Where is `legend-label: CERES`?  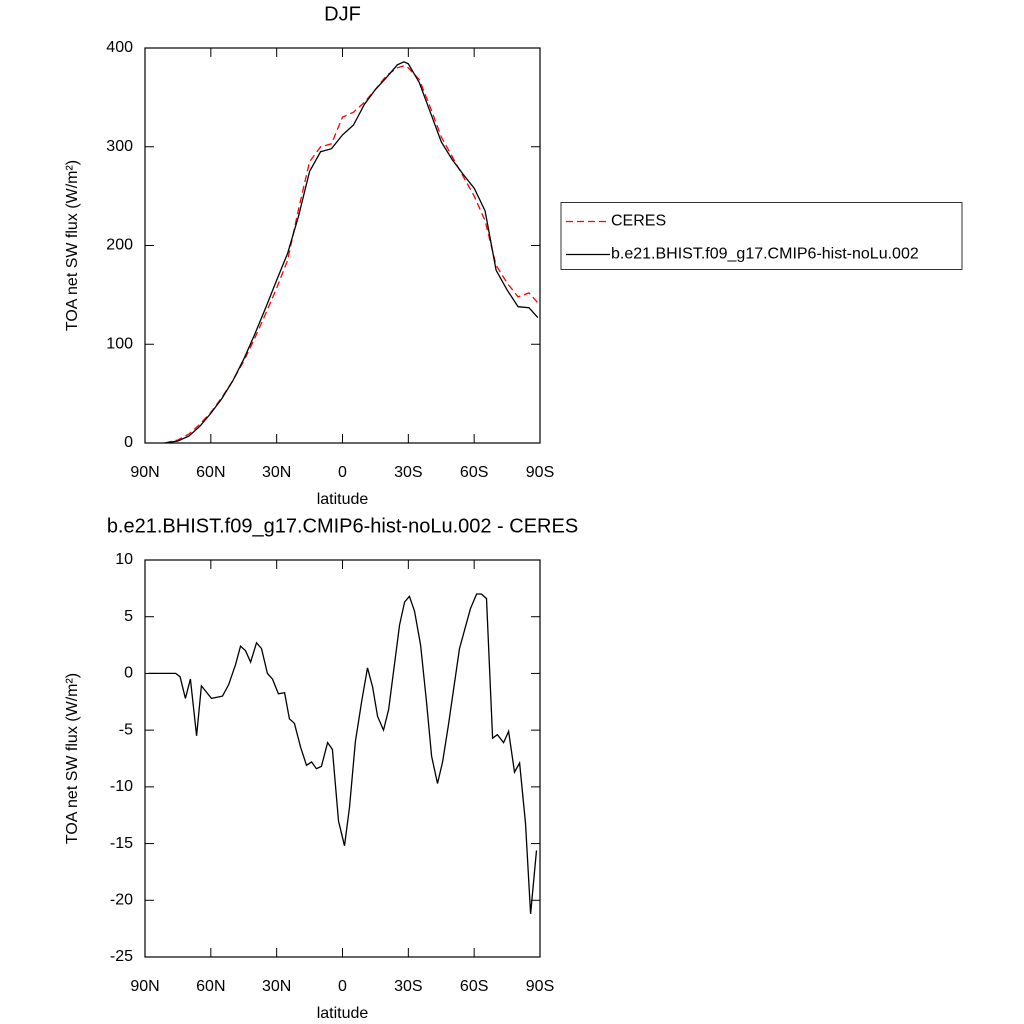
legend-label: CERES is located at coordinates (638, 221).